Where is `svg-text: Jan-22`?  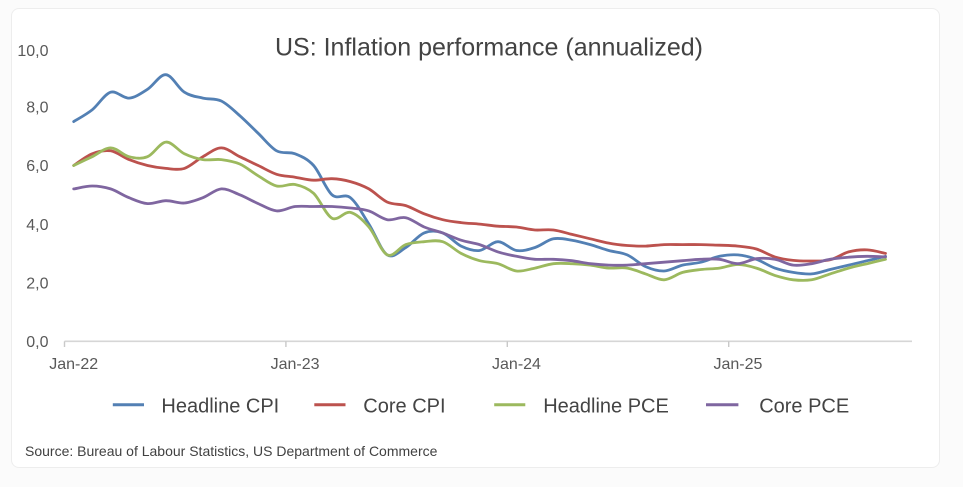 svg-text: Jan-22 is located at coordinates (73, 364).